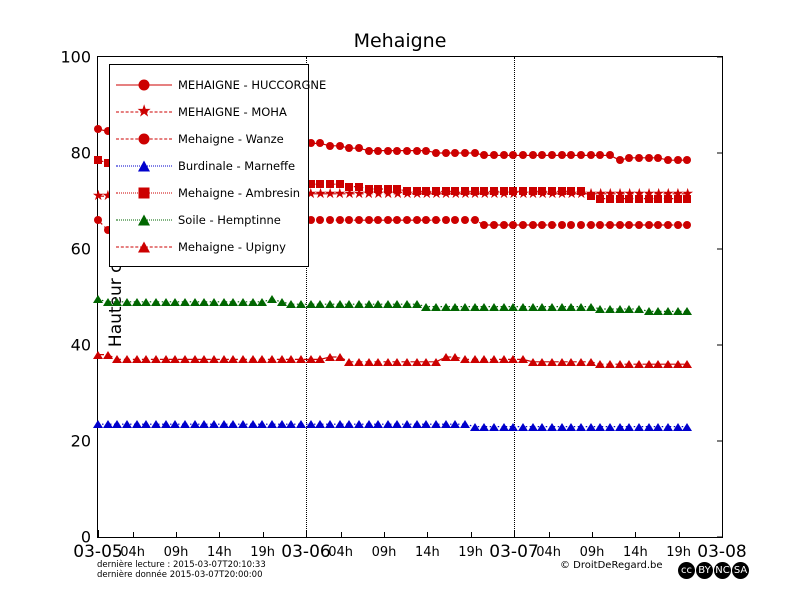  Describe the element at coordinates (221, 84) in the screenshot. I see `legend-item-0: MEHAIGNE - HUCCORGNE` at that location.